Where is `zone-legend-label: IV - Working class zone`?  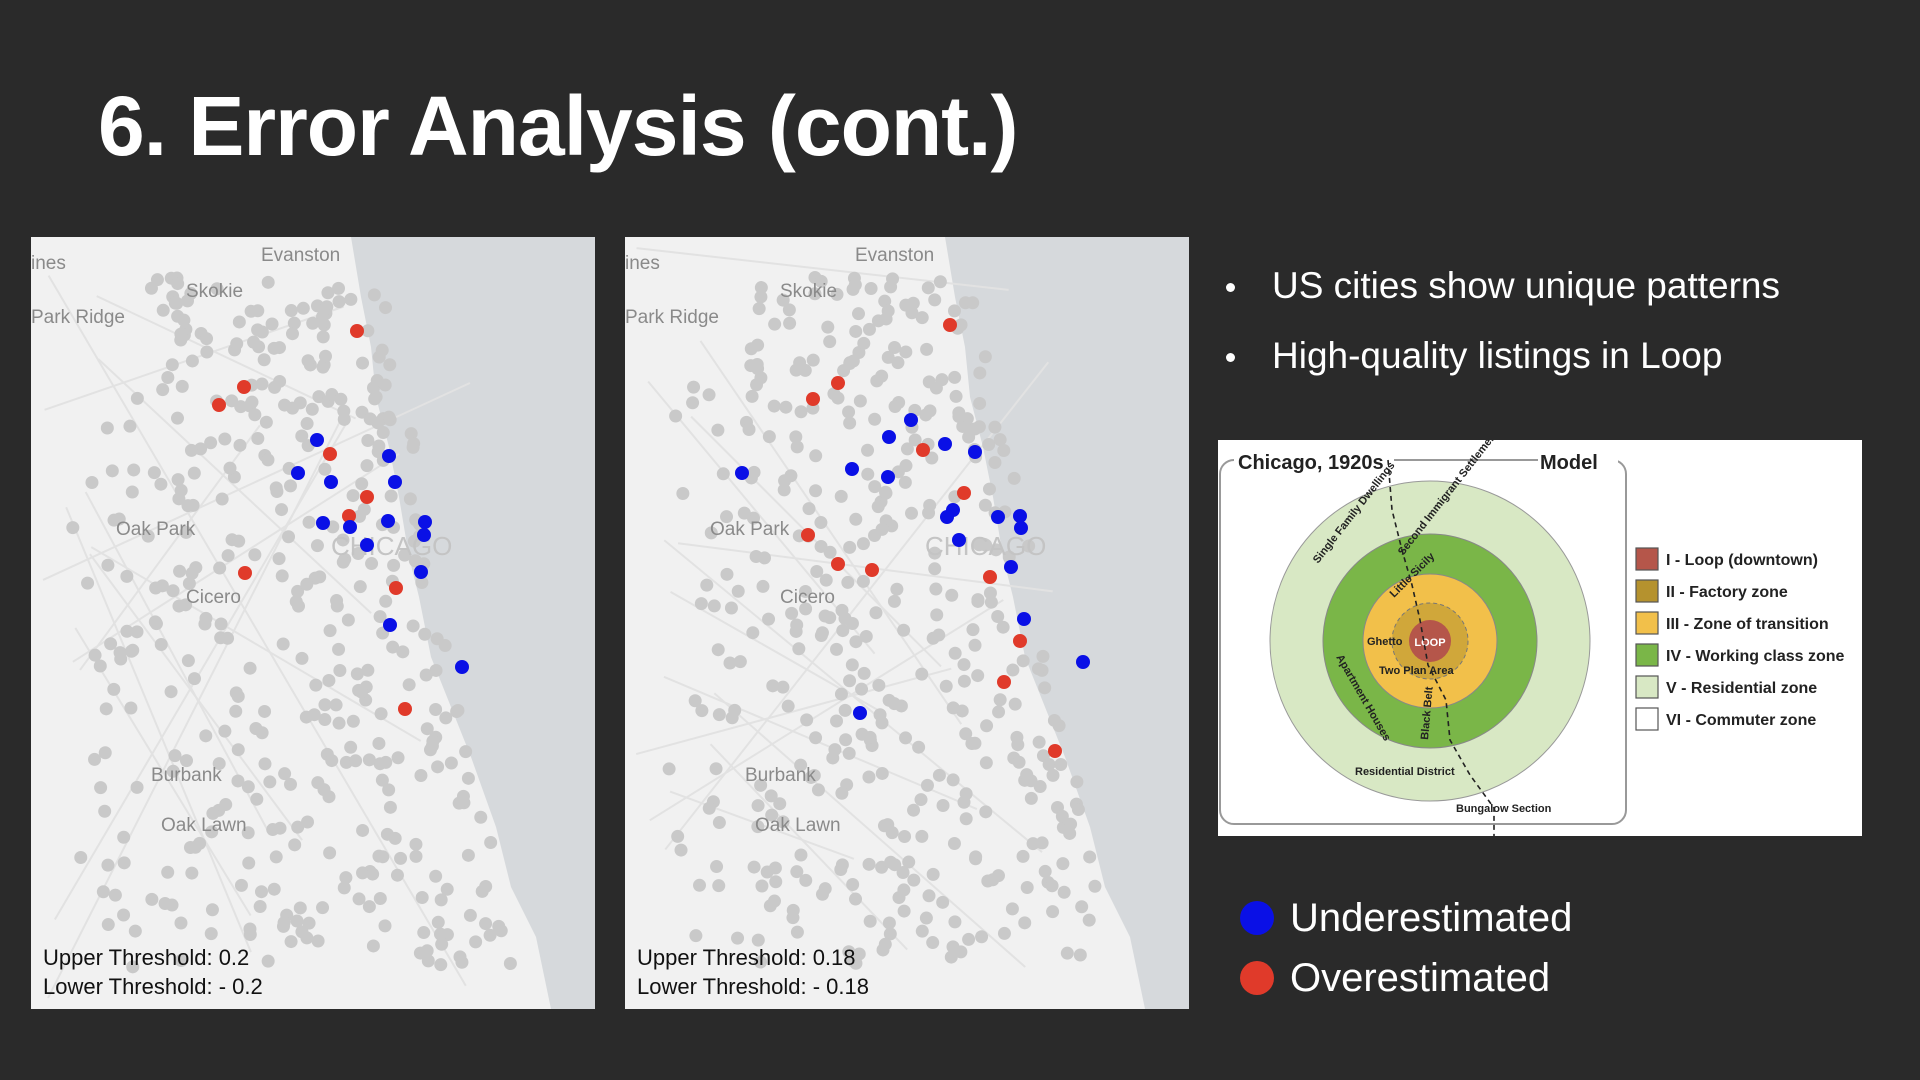 zone-legend-label: IV - Working class zone is located at coordinates (1755, 656).